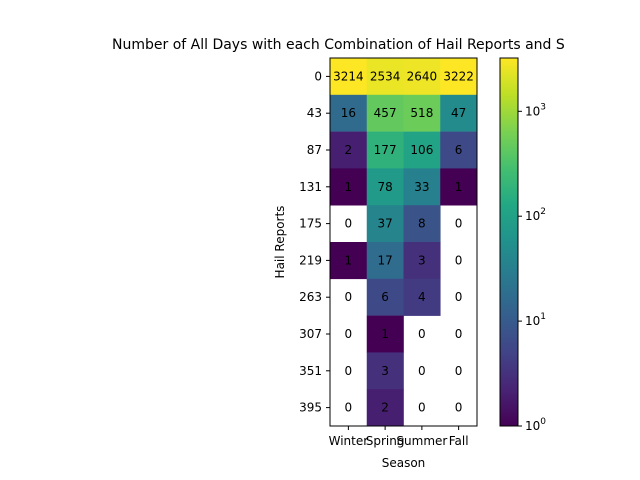 The width and height of the screenshot is (640, 480). I want to click on y-axis-label: Hail Reports, so click(280, 242).